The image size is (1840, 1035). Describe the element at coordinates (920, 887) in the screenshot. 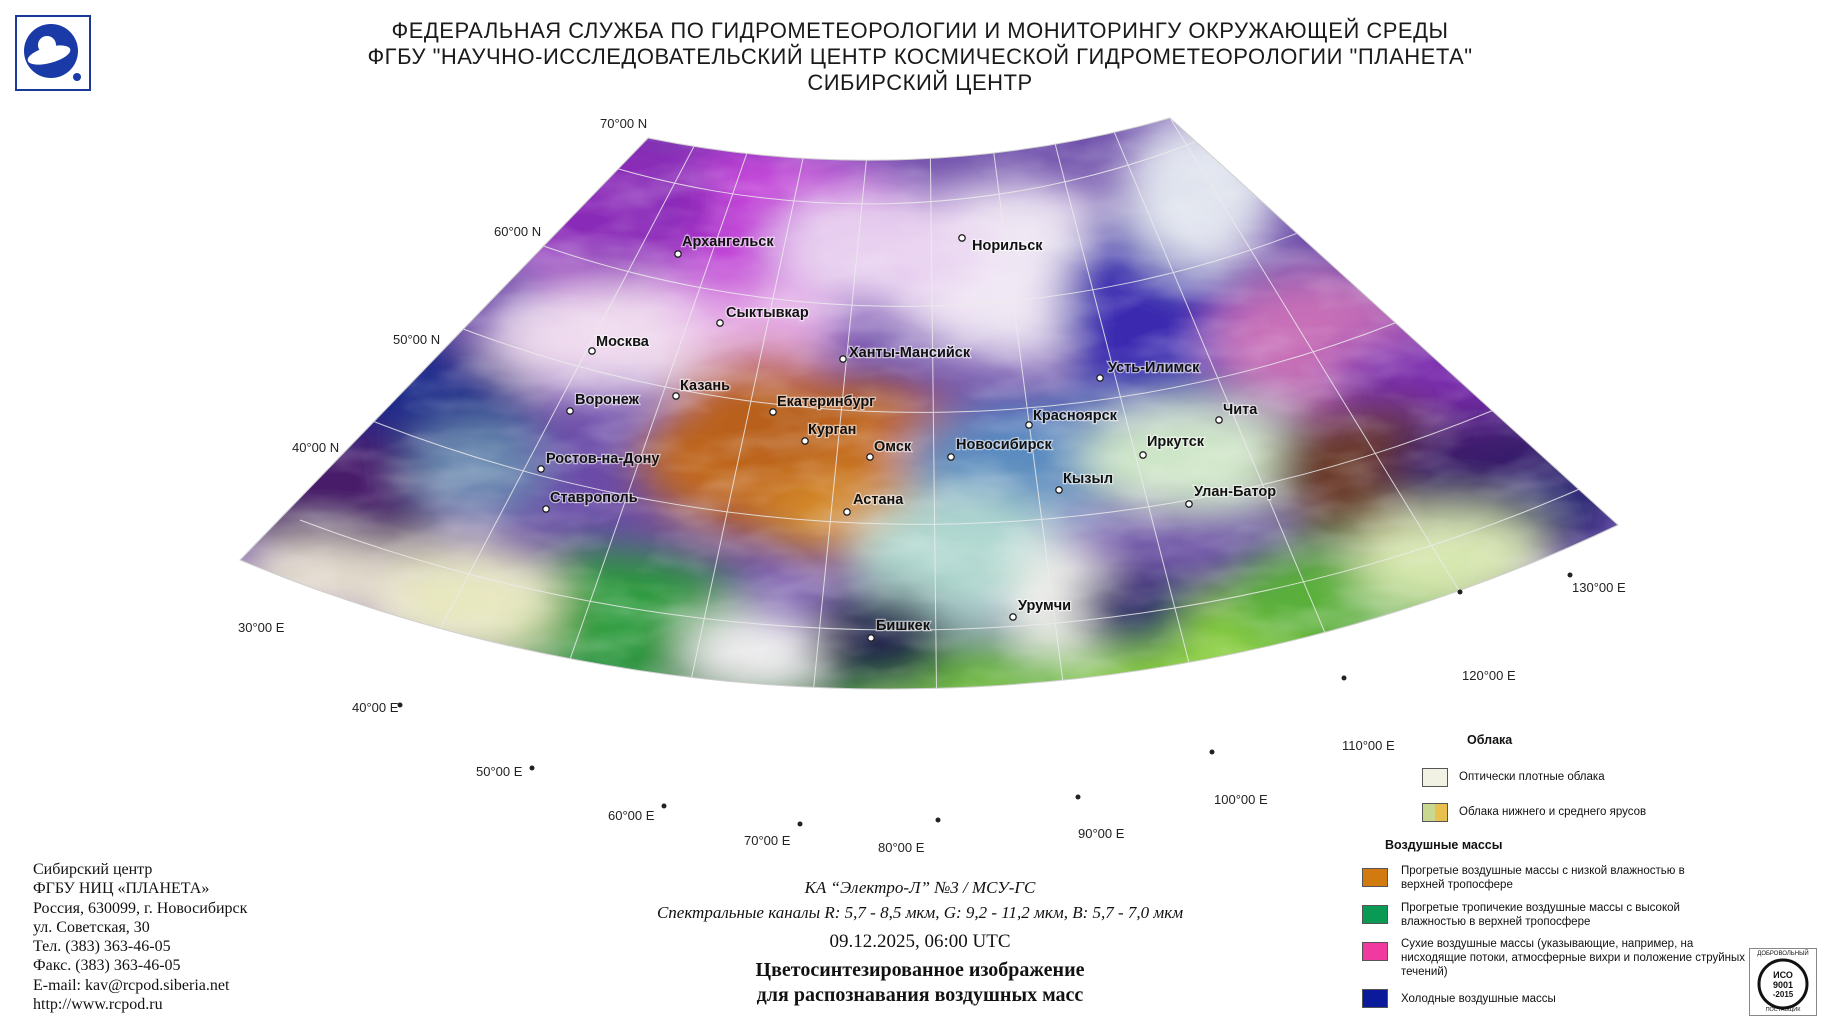

I see `satellite-name: КА “Электро-Л” №3 / МСУ-ГС` at that location.